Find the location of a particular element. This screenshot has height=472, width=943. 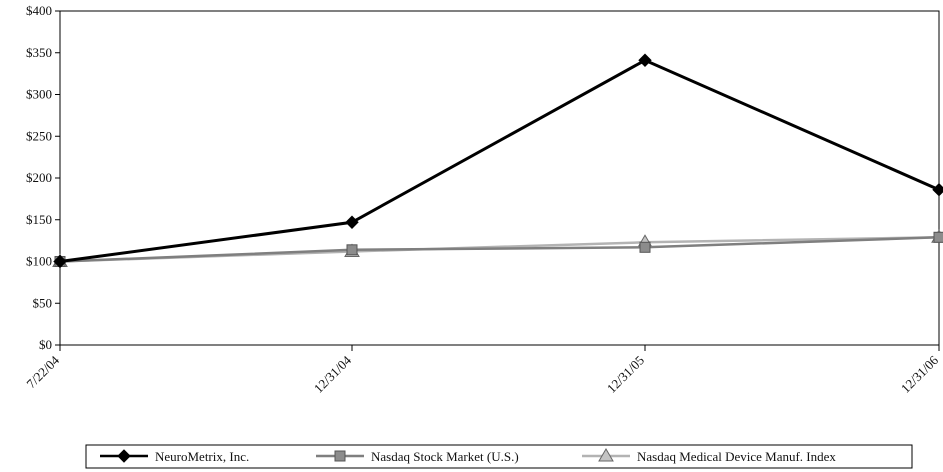

legend-label: Nasdaq Medical Device Manuf. Index is located at coordinates (736, 456).